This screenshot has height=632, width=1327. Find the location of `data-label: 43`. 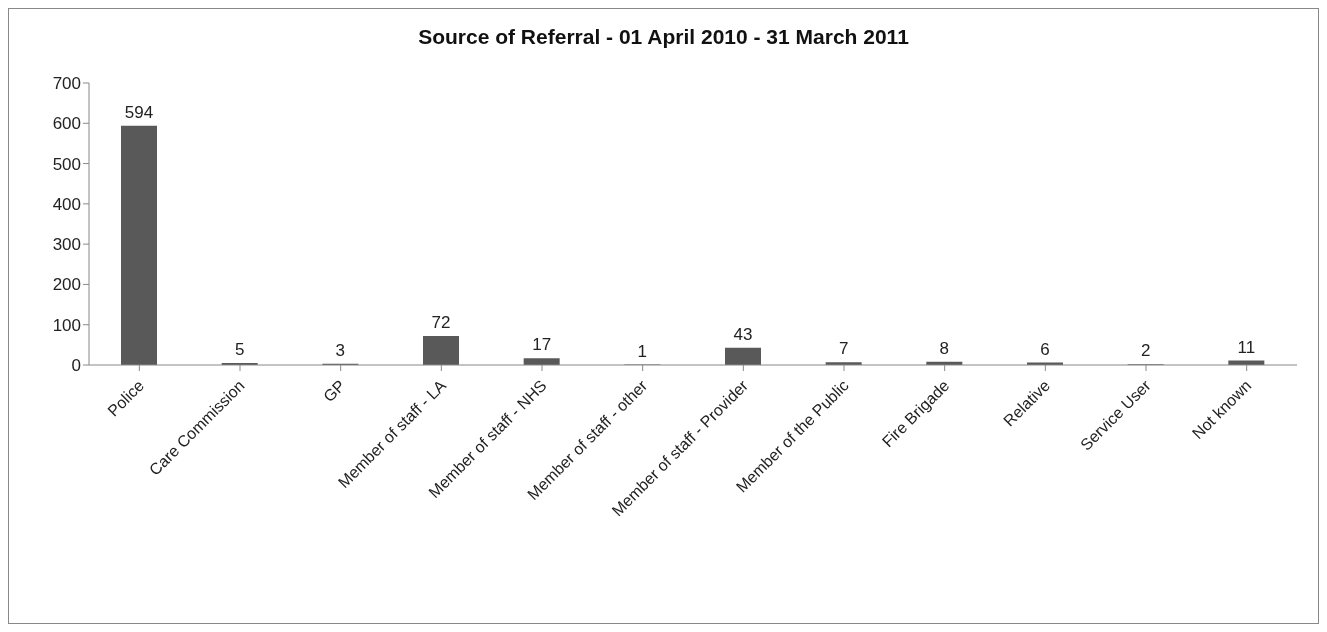

data-label: 43 is located at coordinates (743, 334).